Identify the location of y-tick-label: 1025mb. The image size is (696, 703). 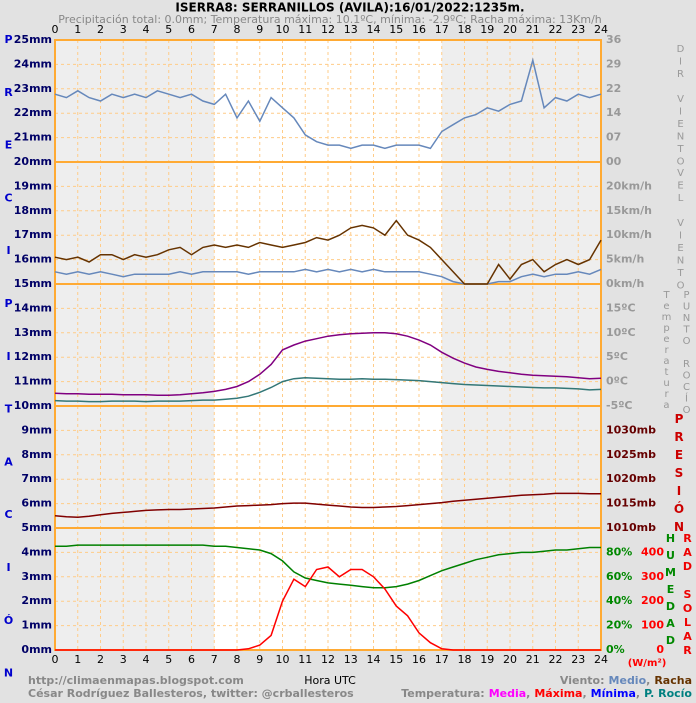
(631, 454).